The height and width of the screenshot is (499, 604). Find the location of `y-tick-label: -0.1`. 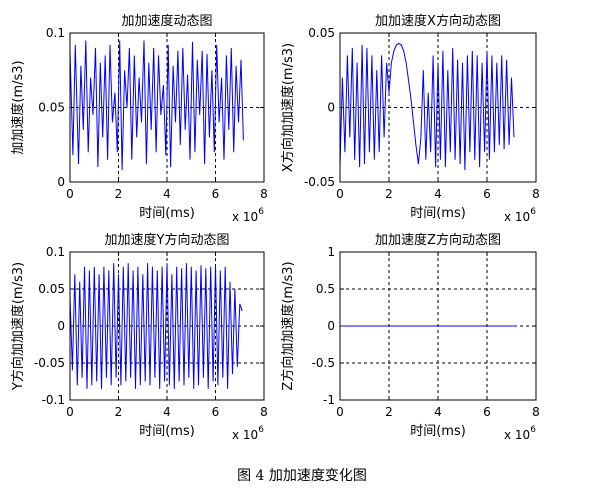

y-tick-label: -0.1 is located at coordinates (53, 400).